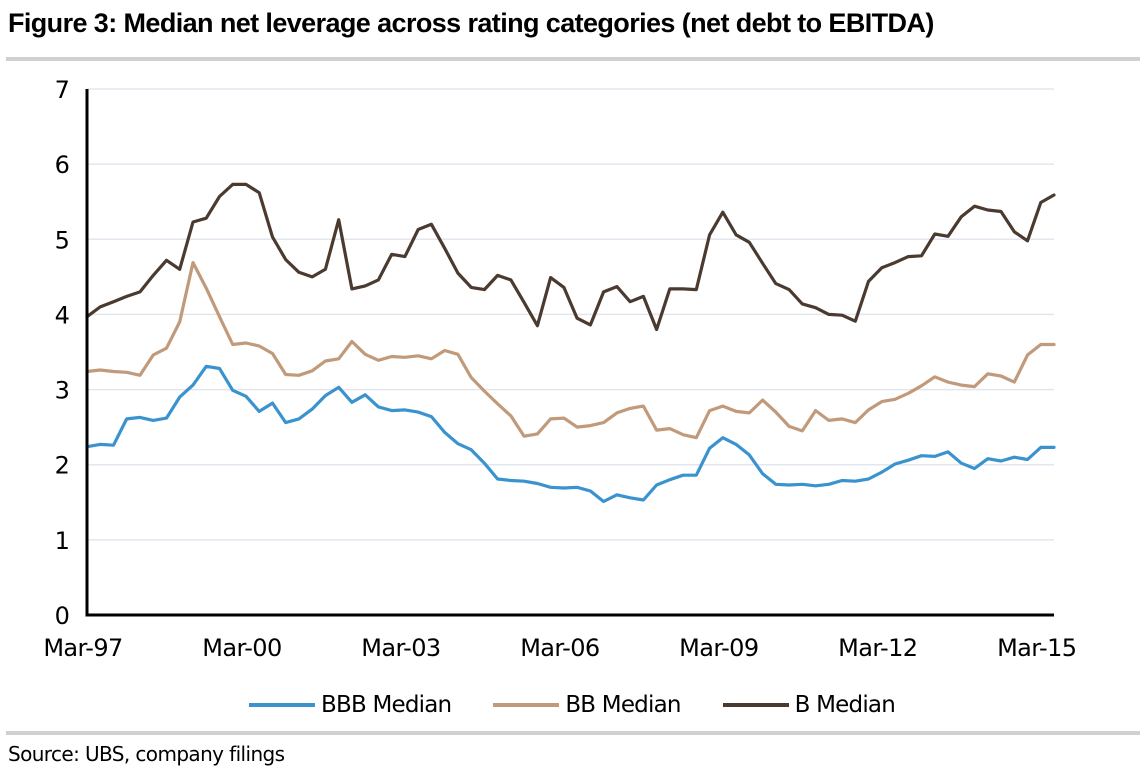 This screenshot has width=1144, height=774. Describe the element at coordinates (62, 466) in the screenshot. I see `y-tick-label: 2` at that location.